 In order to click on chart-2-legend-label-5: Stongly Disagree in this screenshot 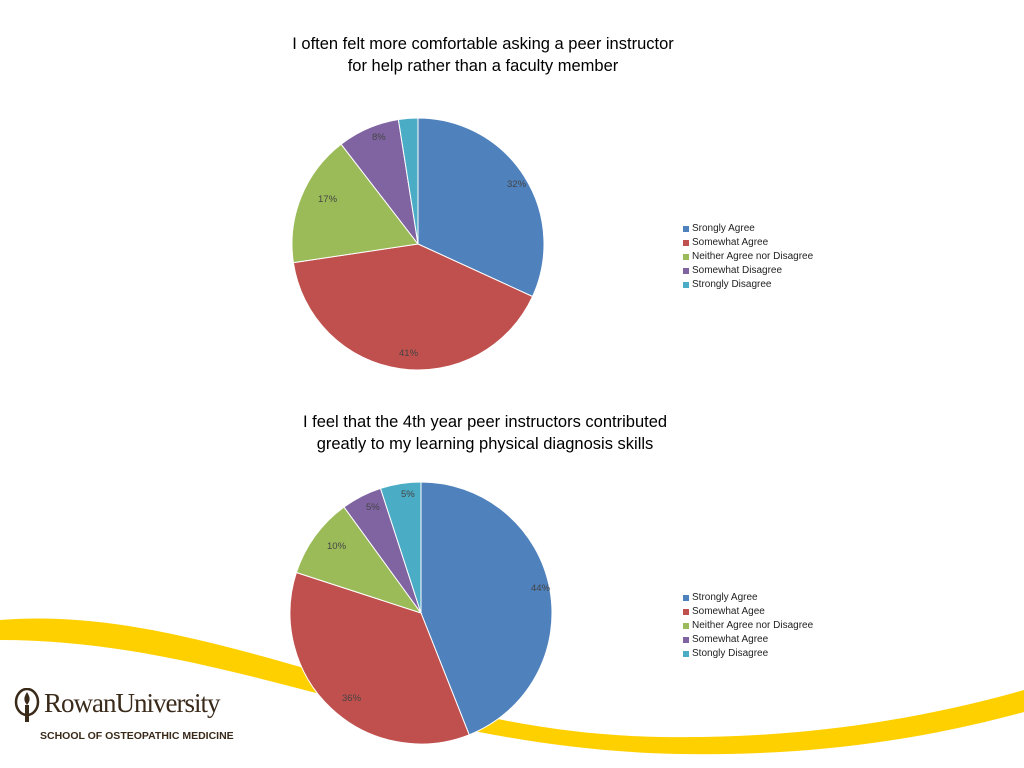, I will do `click(730, 653)`.